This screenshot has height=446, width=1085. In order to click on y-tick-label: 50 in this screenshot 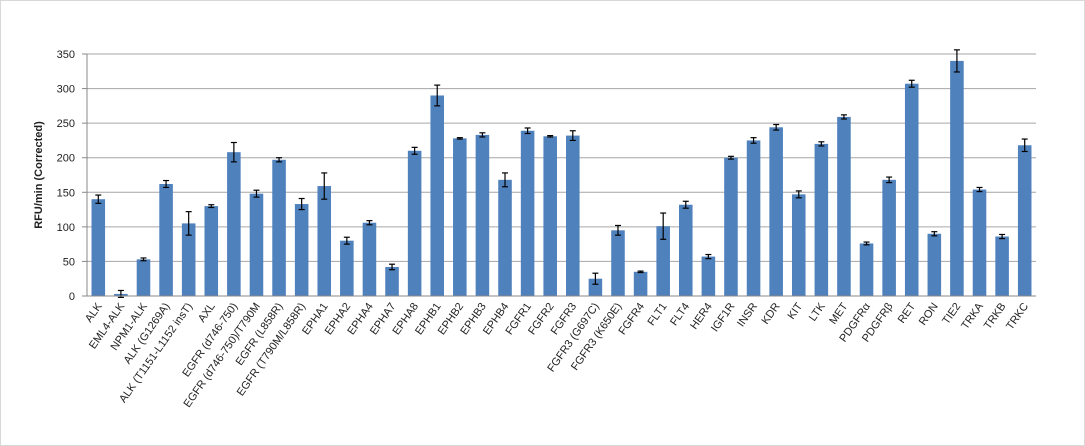, I will do `click(69, 262)`.